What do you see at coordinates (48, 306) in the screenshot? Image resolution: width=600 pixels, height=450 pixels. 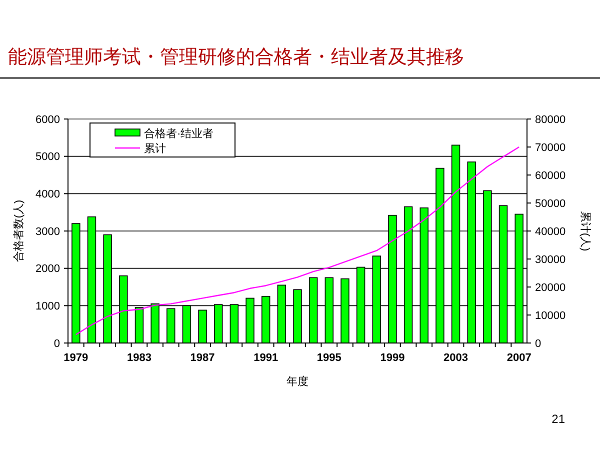 I see `y-tick-label: 1000` at bounding box center [48, 306].